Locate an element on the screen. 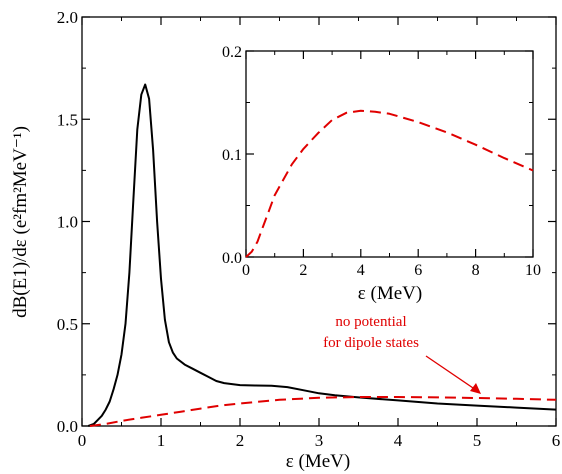  inset-ytick-label: 0.2 is located at coordinates (232, 52).